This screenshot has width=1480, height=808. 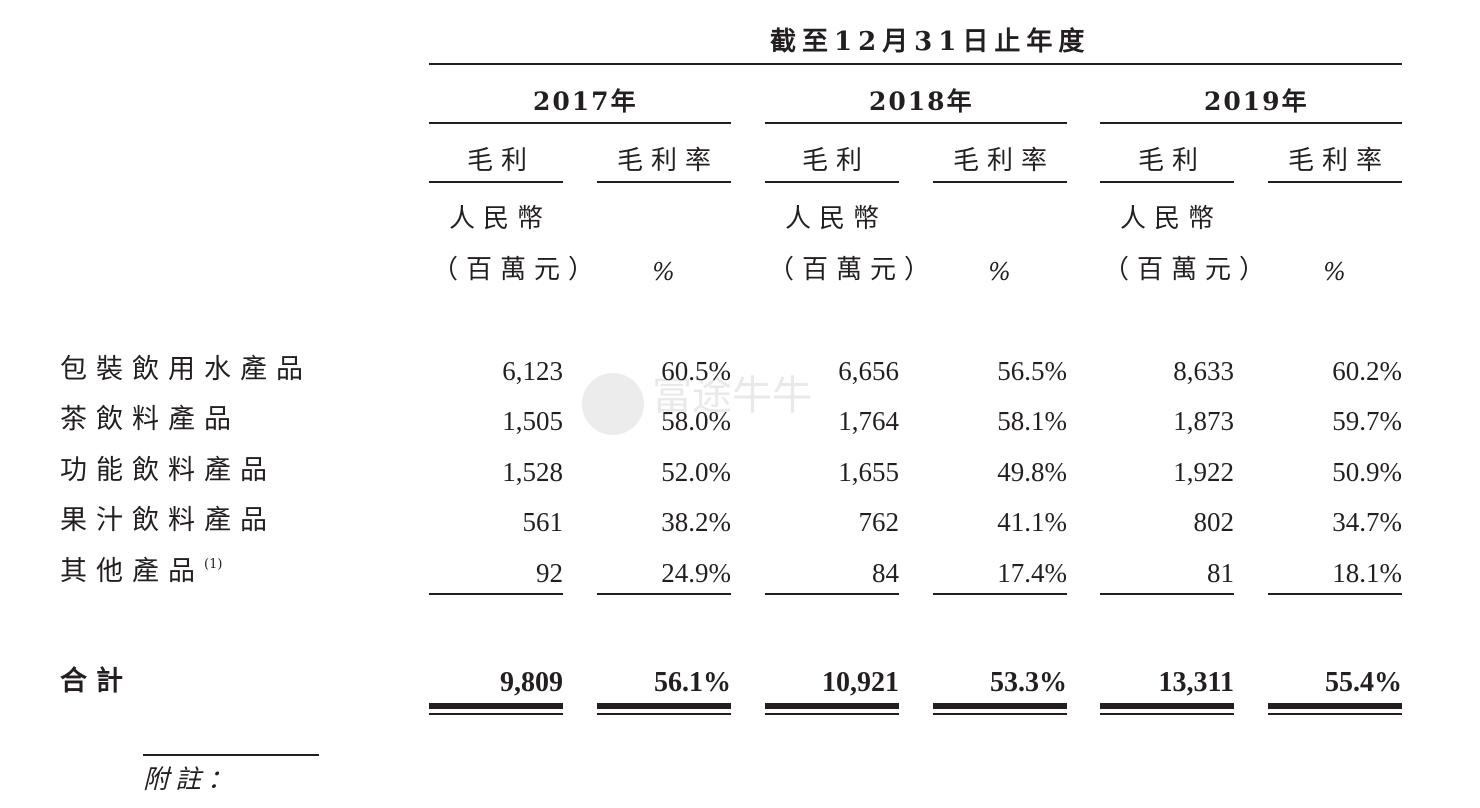 What do you see at coordinates (868, 472) in the screenshot?
I see `cell-value: 1,655` at bounding box center [868, 472].